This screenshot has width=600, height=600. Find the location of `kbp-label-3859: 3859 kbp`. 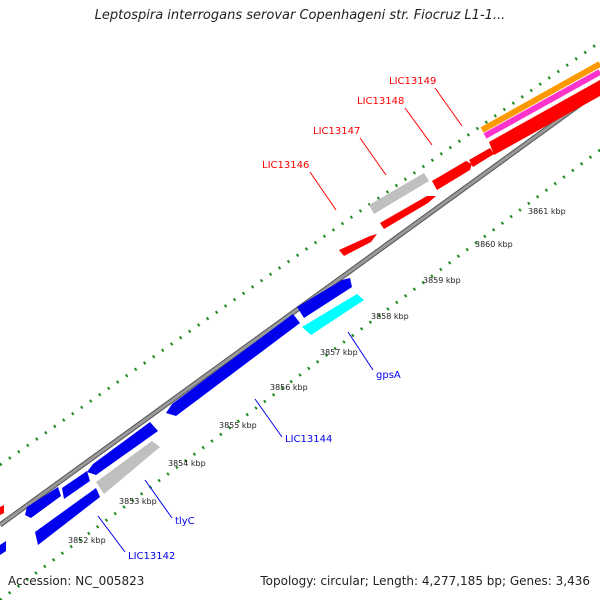

kbp-label-3859: 3859 kbp is located at coordinates (442, 280).